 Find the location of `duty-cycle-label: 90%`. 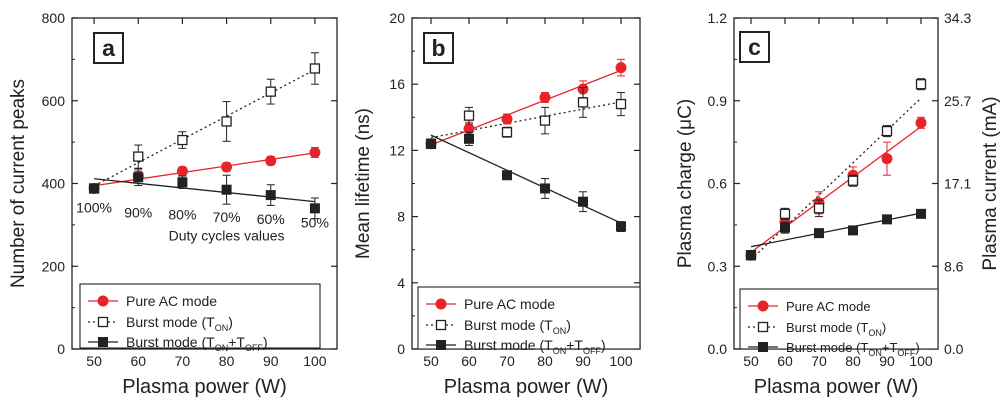

duty-cycle-label: 90% is located at coordinates (138, 213).